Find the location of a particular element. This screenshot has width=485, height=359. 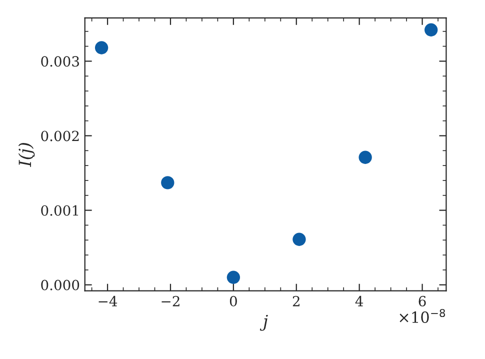

x-tick-label: −2 is located at coordinates (171, 301).